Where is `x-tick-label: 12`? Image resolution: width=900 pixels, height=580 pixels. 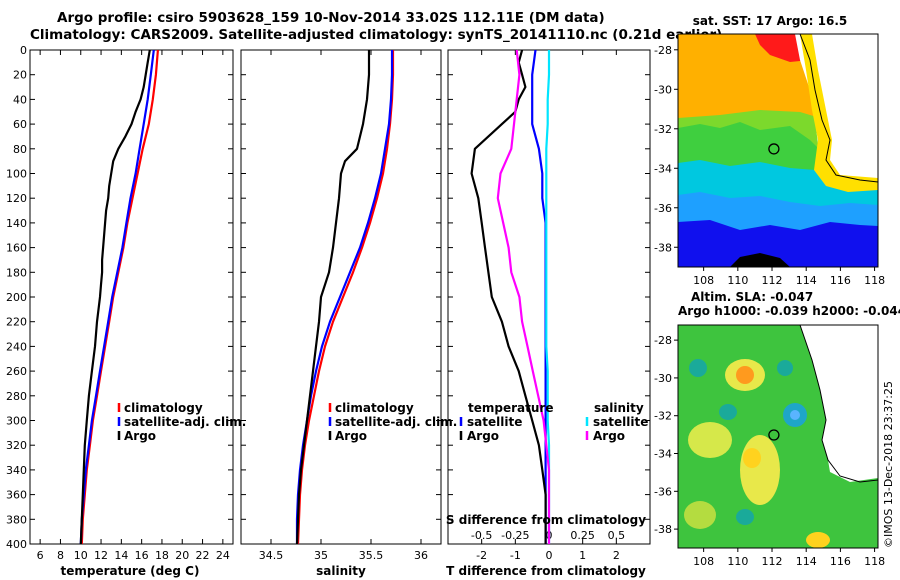
x-tick-label: 12 is located at coordinates (101, 555).